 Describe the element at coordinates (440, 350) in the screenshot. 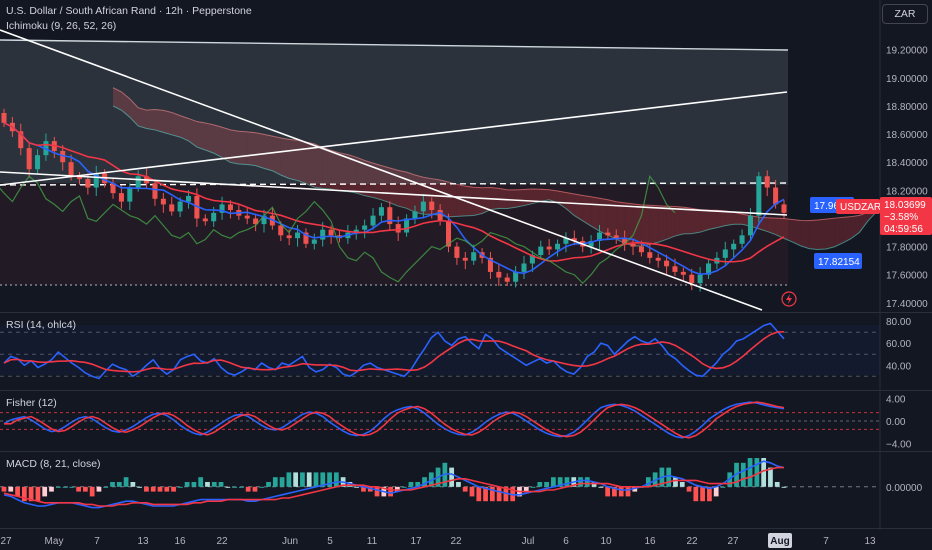

I see `rsi-band` at that location.